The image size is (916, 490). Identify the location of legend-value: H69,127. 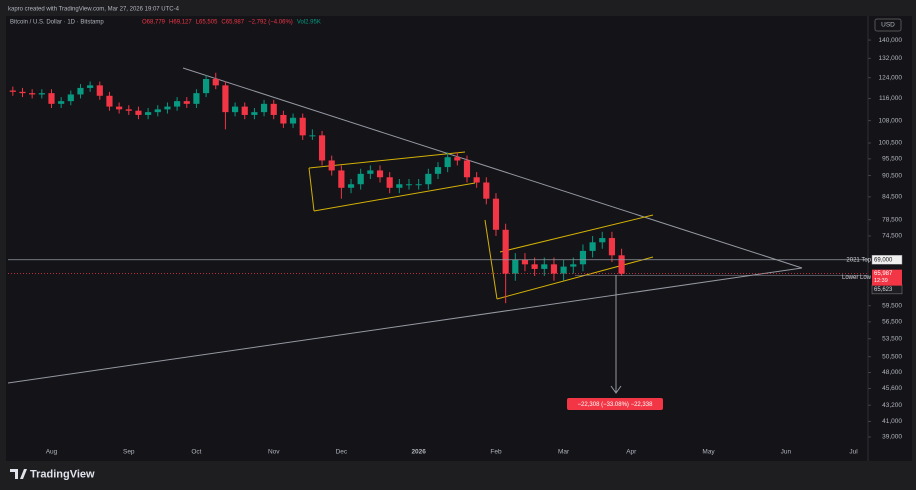
(180, 23).